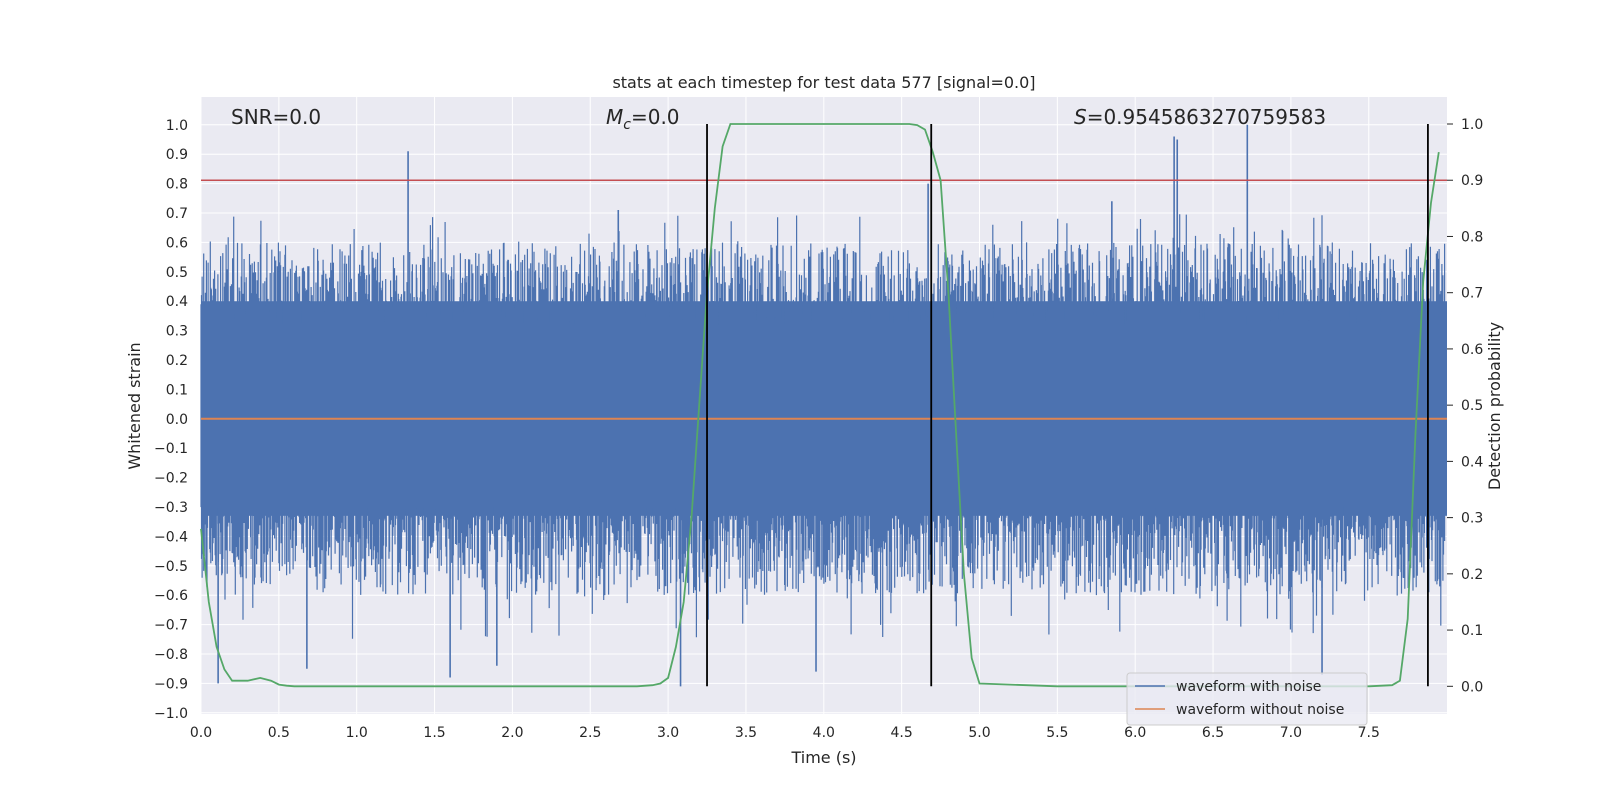 This screenshot has width=1600, height=800. What do you see at coordinates (1291, 733) in the screenshot?
I see `x-tick-label: 7.0` at bounding box center [1291, 733].